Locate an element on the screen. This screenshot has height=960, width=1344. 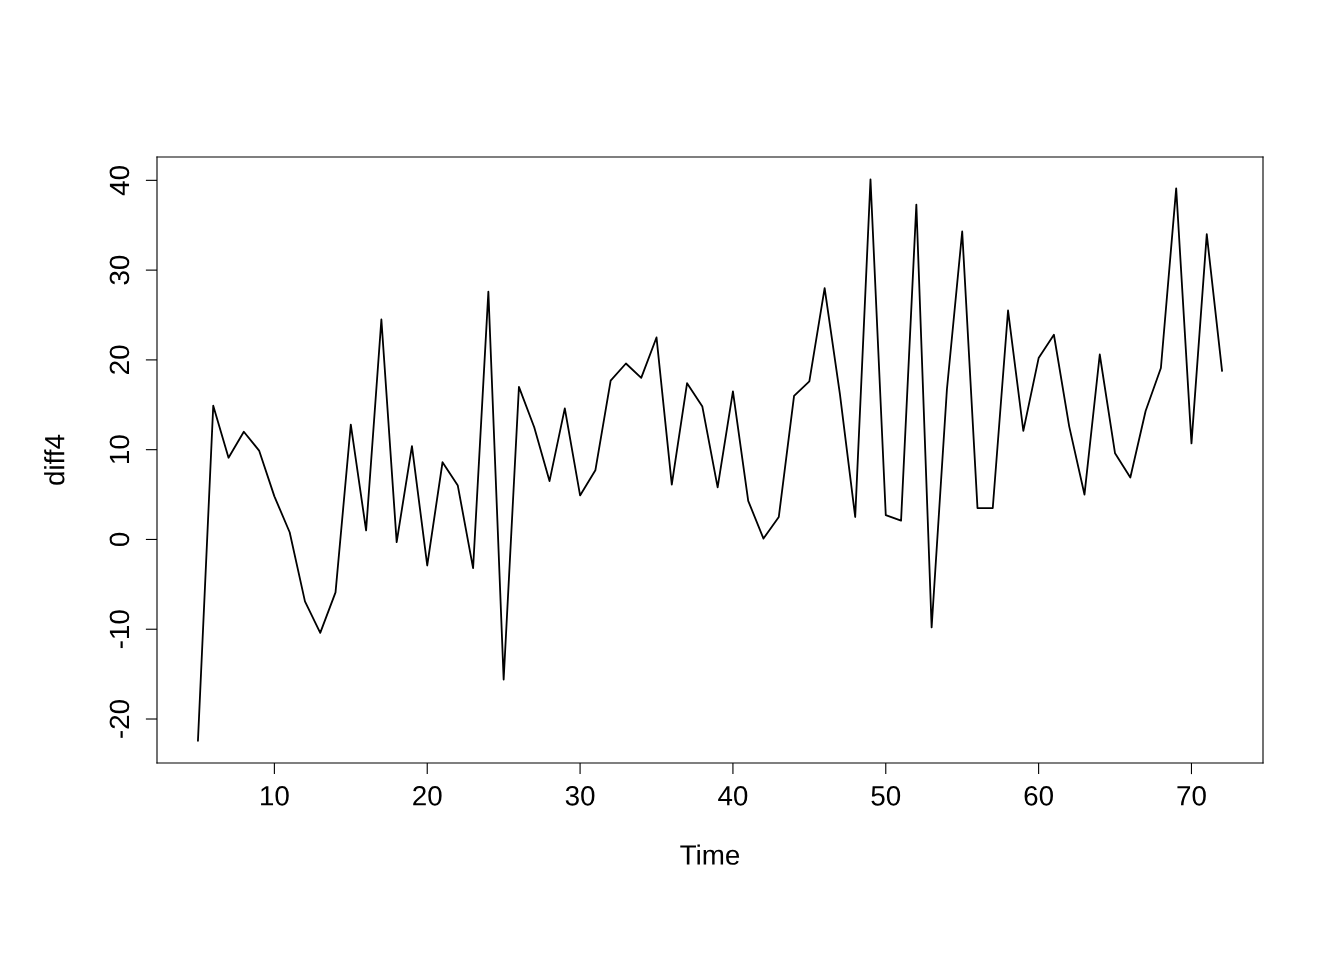
y-tick-label: 10 is located at coordinates (119, 449).